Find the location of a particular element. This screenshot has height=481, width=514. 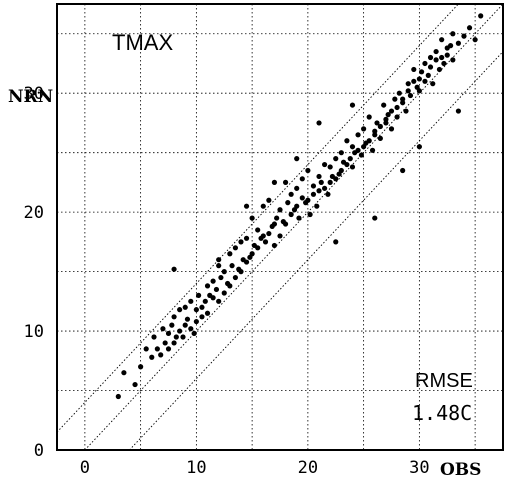

y-ticks: 0 10 20 30 is located at coordinates (34, 272).